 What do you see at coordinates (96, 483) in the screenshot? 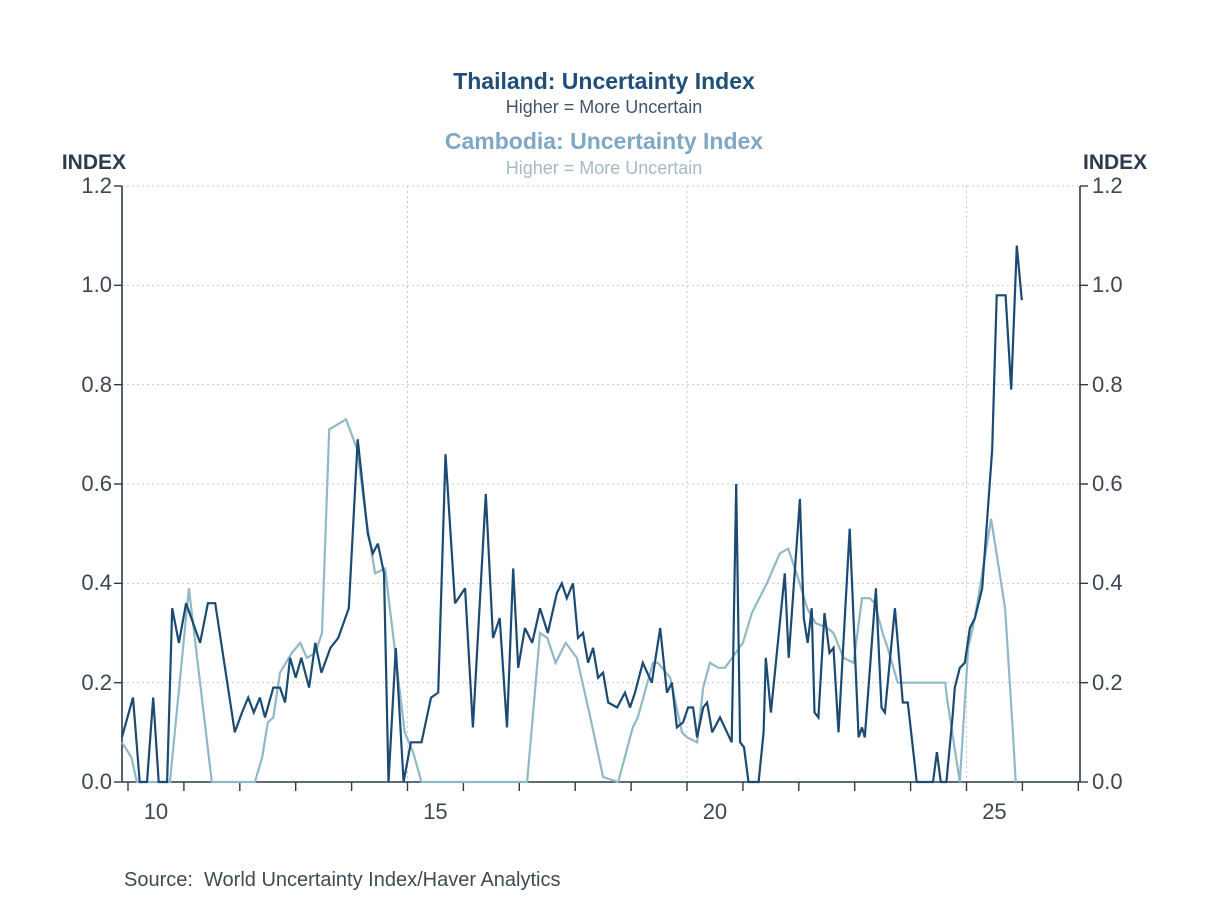
I see `left-y-tick-label: 0.6` at bounding box center [96, 483].